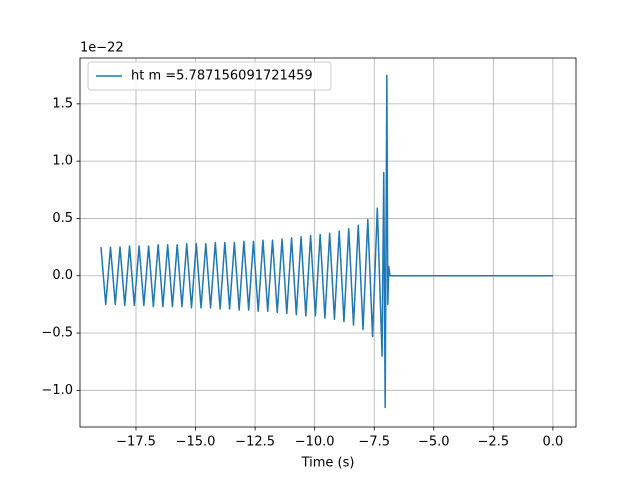 This screenshot has height=480, width=640. Describe the element at coordinates (57, 390) in the screenshot. I see `y-tick-label: −1.0` at that location.